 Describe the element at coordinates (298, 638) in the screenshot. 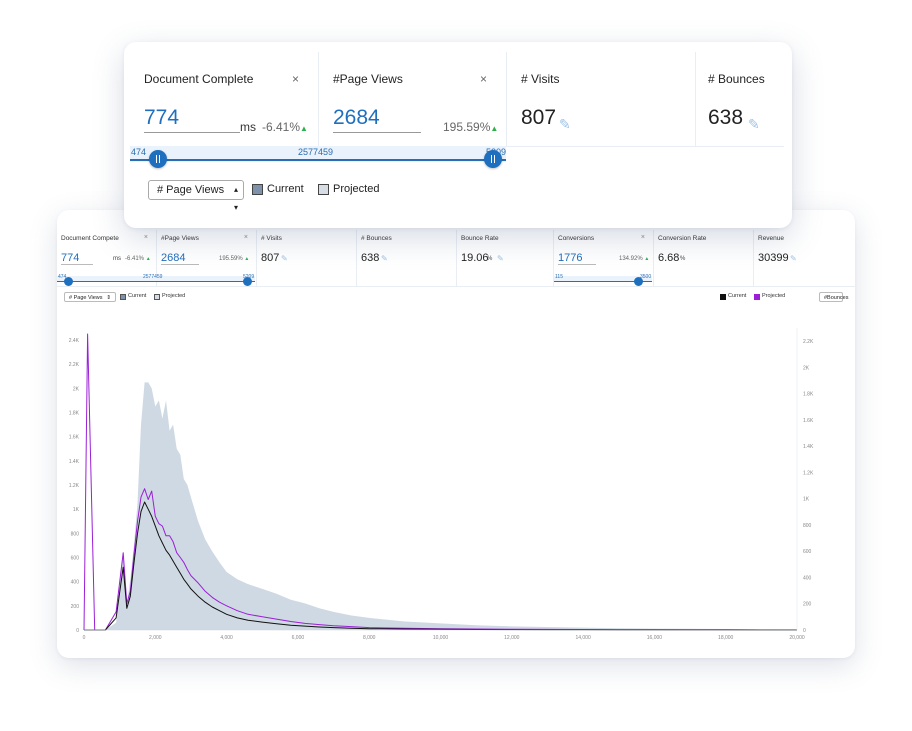

I see `x-tick-label: 6,000` at that location.